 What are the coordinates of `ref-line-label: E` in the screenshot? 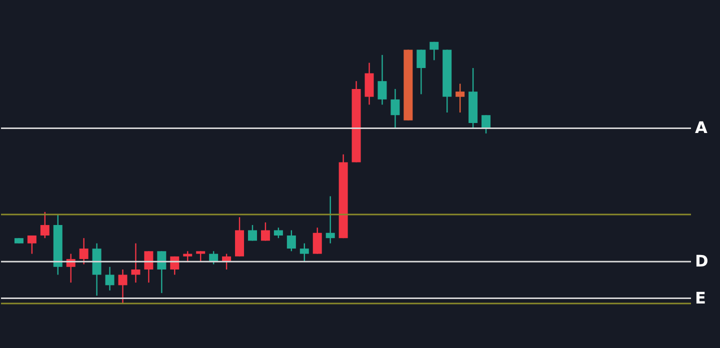 It's located at (700, 298).